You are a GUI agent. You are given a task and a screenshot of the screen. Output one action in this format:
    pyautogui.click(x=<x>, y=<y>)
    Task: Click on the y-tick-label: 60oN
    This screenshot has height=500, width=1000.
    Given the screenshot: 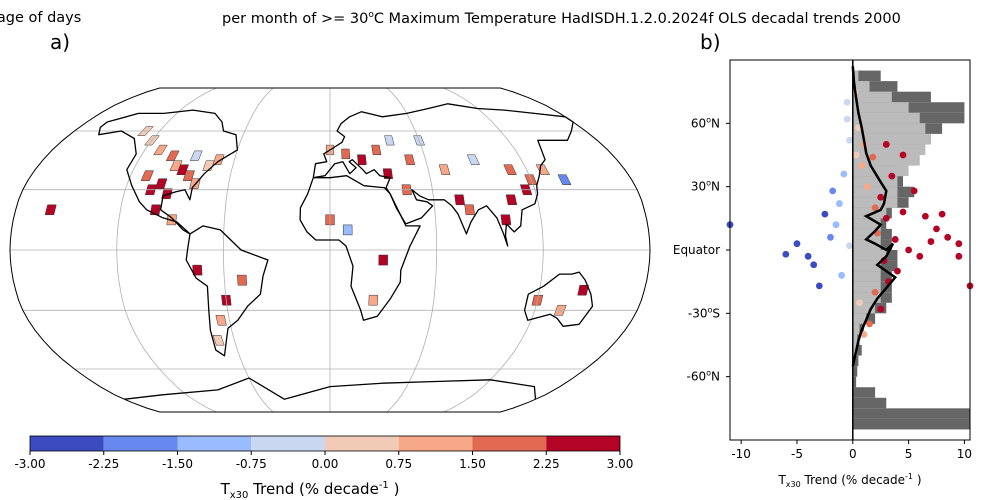 What is the action you would take?
    pyautogui.click(x=705, y=122)
    